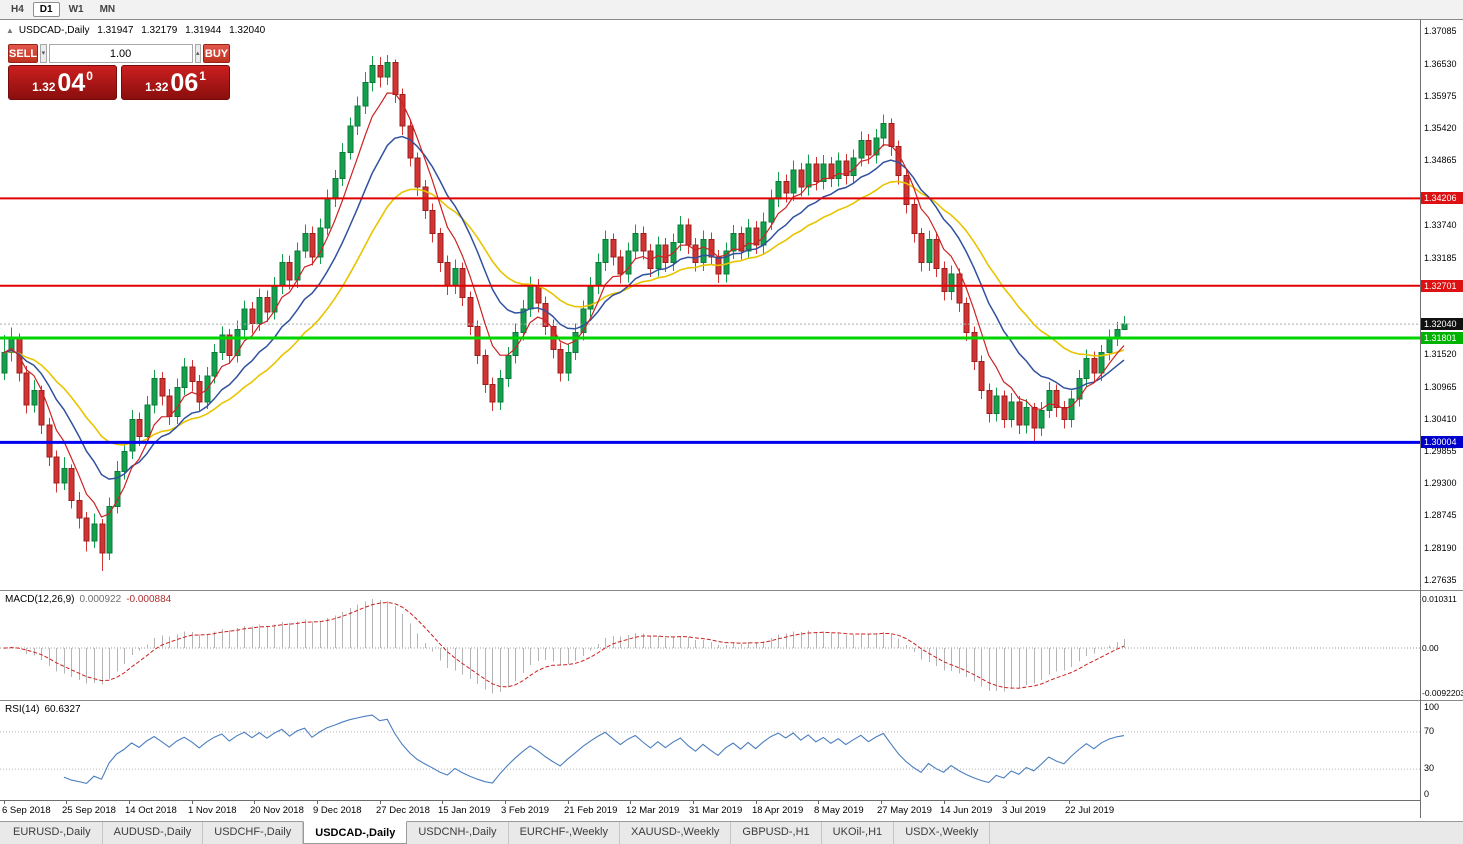 Image resolution: width=1463 pixels, height=844 pixels. Describe the element at coordinates (1442, 198) in the screenshot. I see `price-marker-1-34206: 1.34206` at that location.